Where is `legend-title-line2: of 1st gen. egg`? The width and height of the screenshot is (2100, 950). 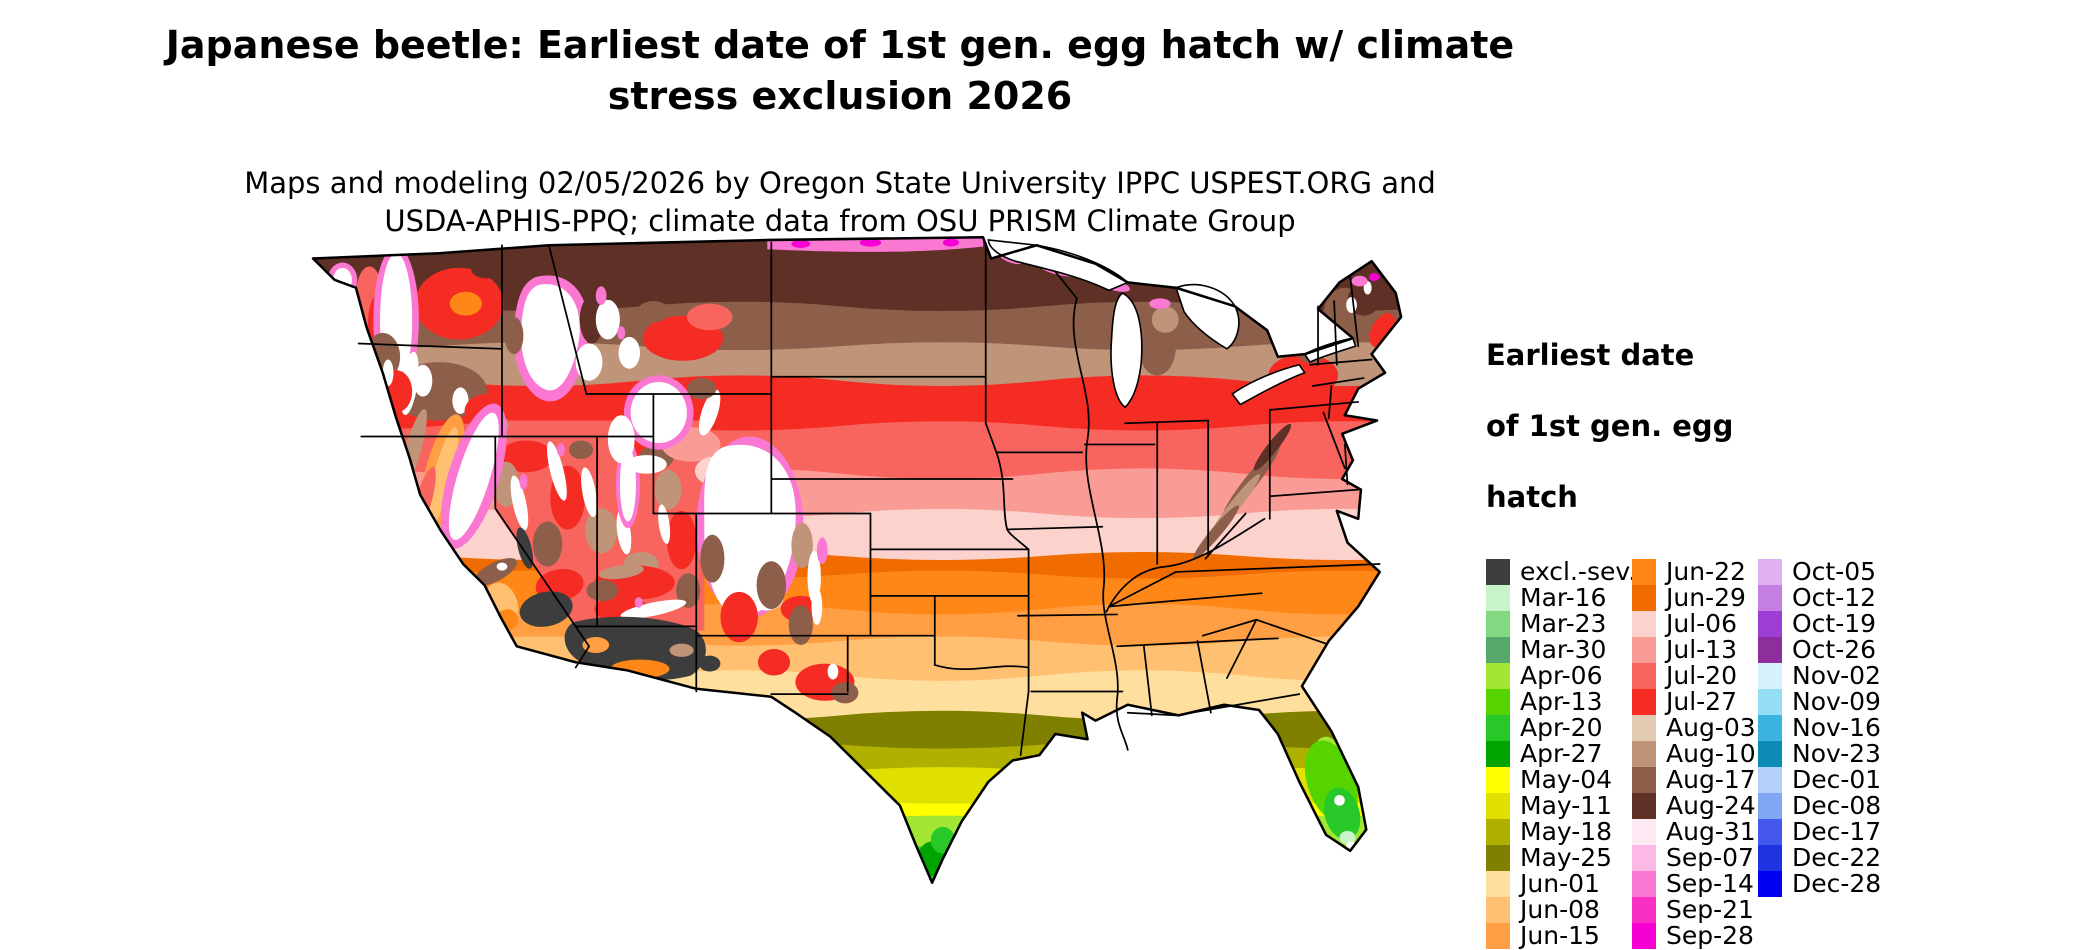
legend-title-line2: of 1st gen. egg is located at coordinates (1610, 426).